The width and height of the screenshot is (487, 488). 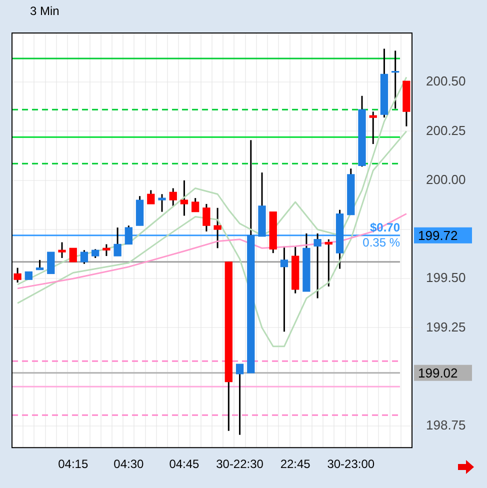 I want to click on y-tick-label: 199.25, so click(x=446, y=326).